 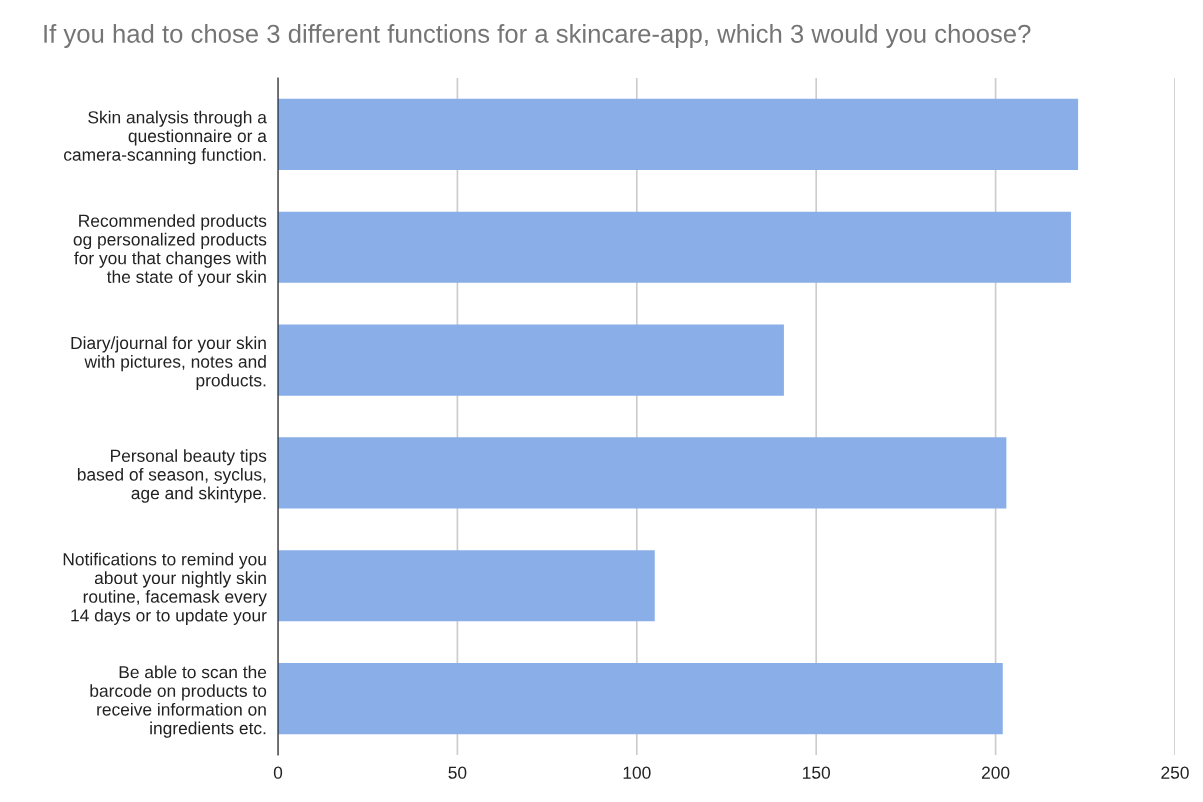 I want to click on y-tick-label: Skin analysis through a questionnaire or a camera-scanning function., so click(x=165, y=137).